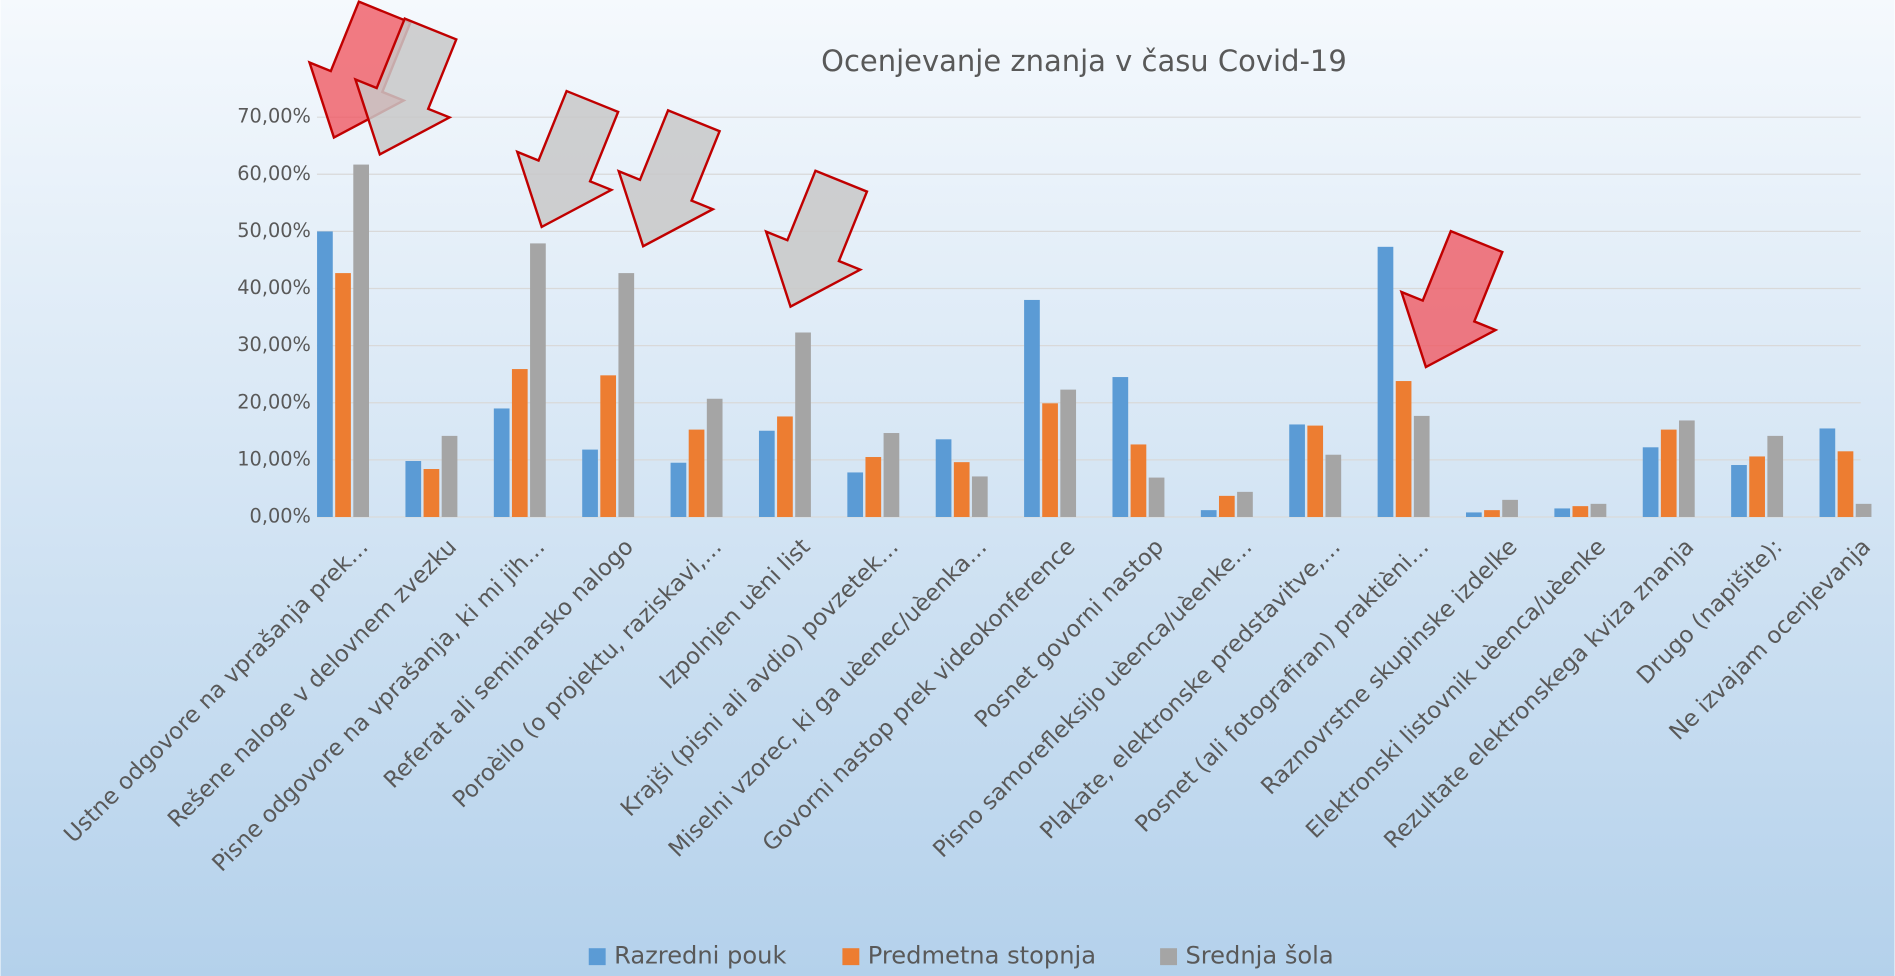  I want to click on y-tick-label: 70,00%, so click(274, 116).